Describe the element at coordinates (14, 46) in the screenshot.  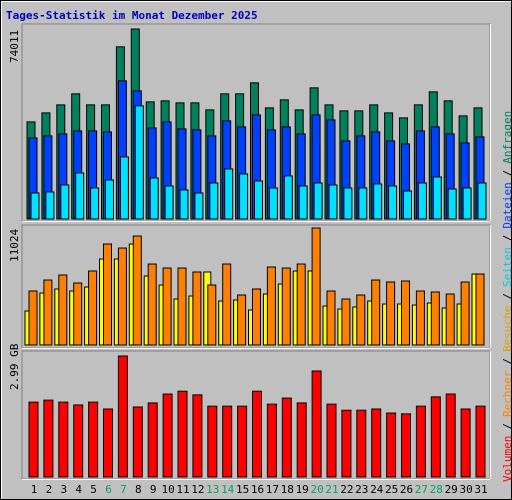
I see `y-tick-label: 74011` at that location.